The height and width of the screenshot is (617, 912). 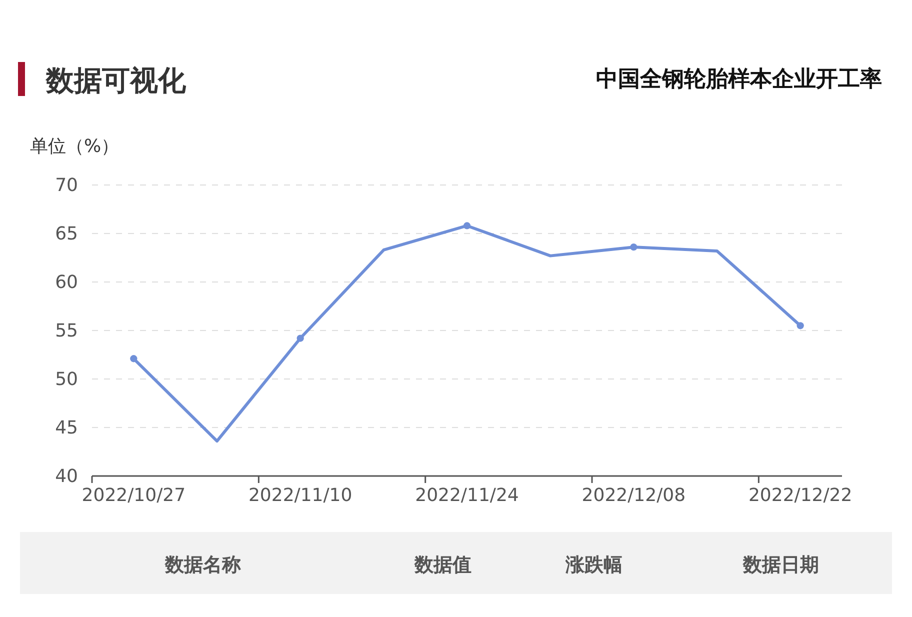 What do you see at coordinates (66, 476) in the screenshot?
I see `y-tick-label: 40` at bounding box center [66, 476].